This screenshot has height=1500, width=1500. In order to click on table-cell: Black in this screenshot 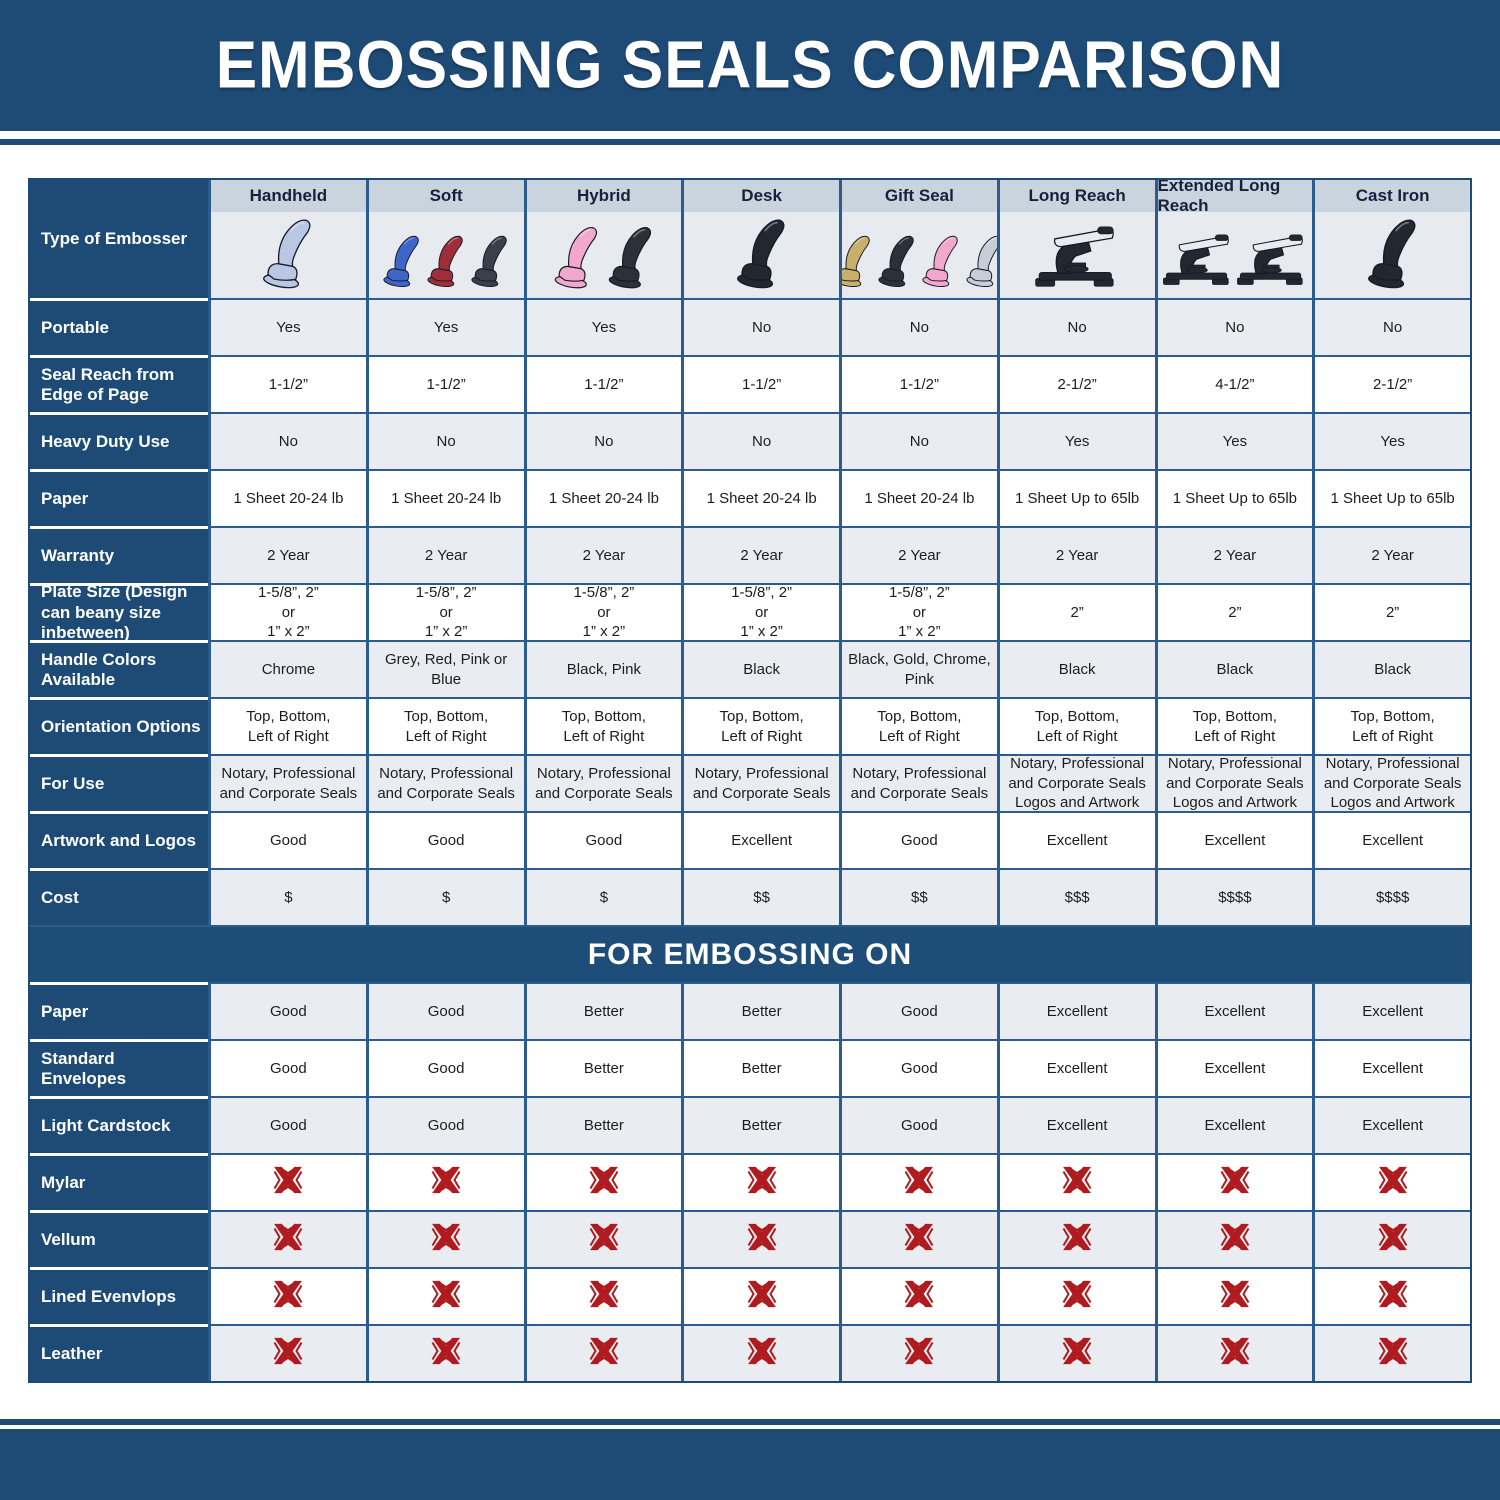, I will do `click(1075, 668)`.